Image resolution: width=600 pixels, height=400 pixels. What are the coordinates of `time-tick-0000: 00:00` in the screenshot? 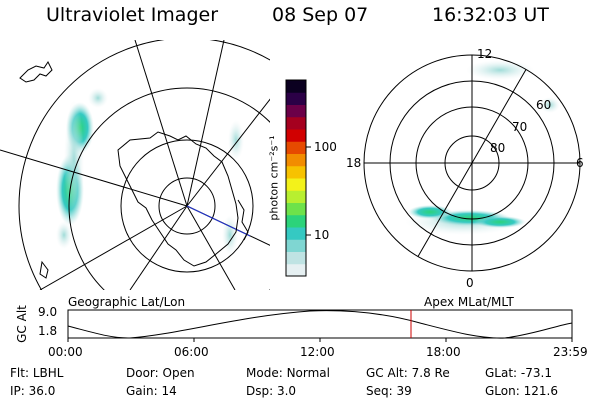 It's located at (65, 352).